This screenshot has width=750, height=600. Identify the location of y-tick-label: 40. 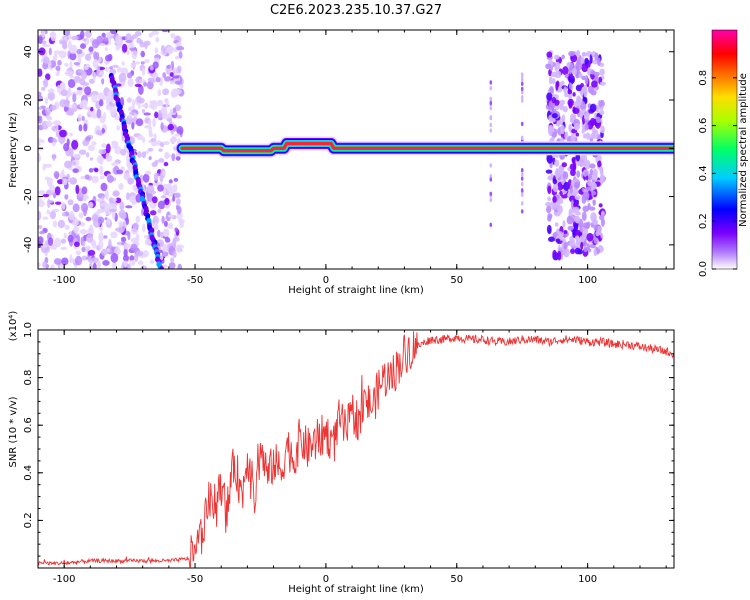
(28, 51).